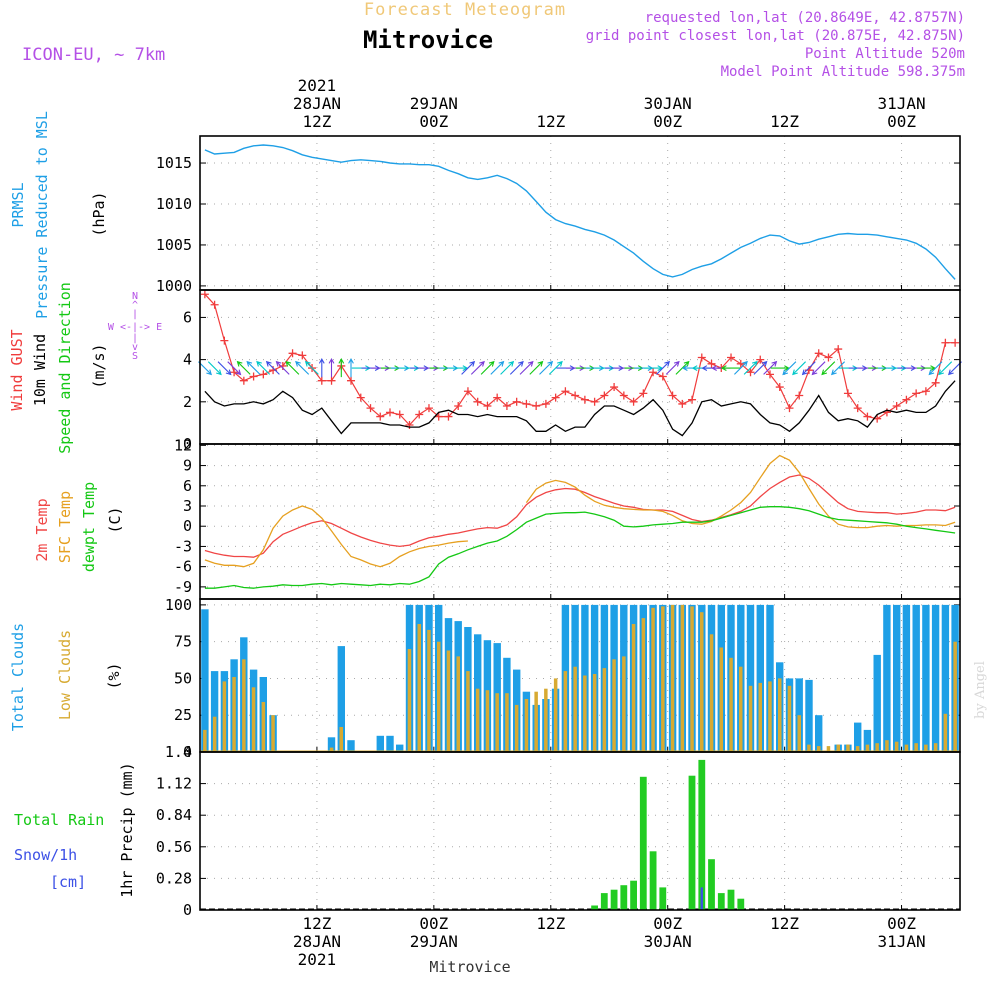  I want to click on clouds-label-total: Total Clouds, so click(18, 677).